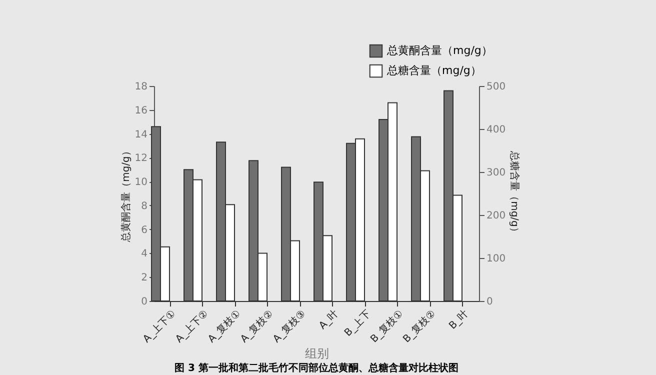 This screenshot has height=375, width=656. Describe the element at coordinates (141, 134) in the screenshot. I see `y-tick-label: 14` at that location.